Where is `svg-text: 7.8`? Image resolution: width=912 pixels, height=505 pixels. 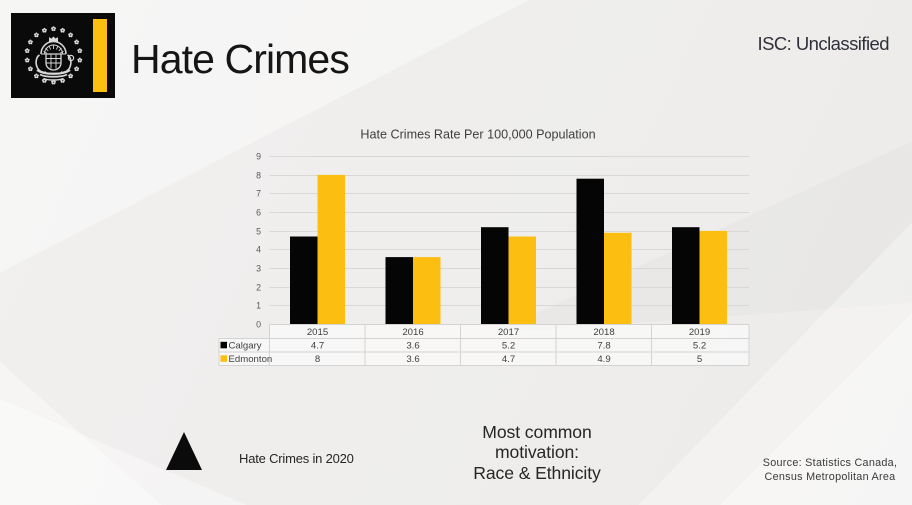 svg-text: 7.8 is located at coordinates (603, 346).